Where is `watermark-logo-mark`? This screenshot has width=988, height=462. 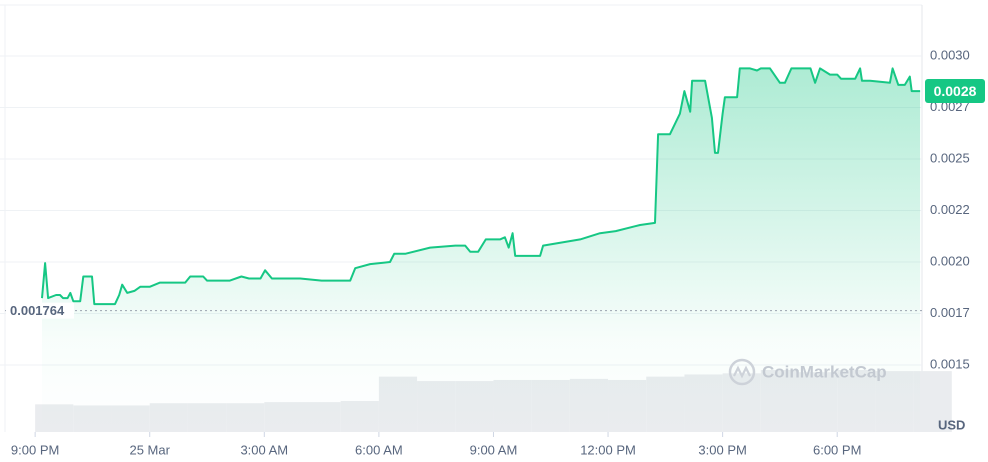 watermark-logo-mark is located at coordinates (742, 372).